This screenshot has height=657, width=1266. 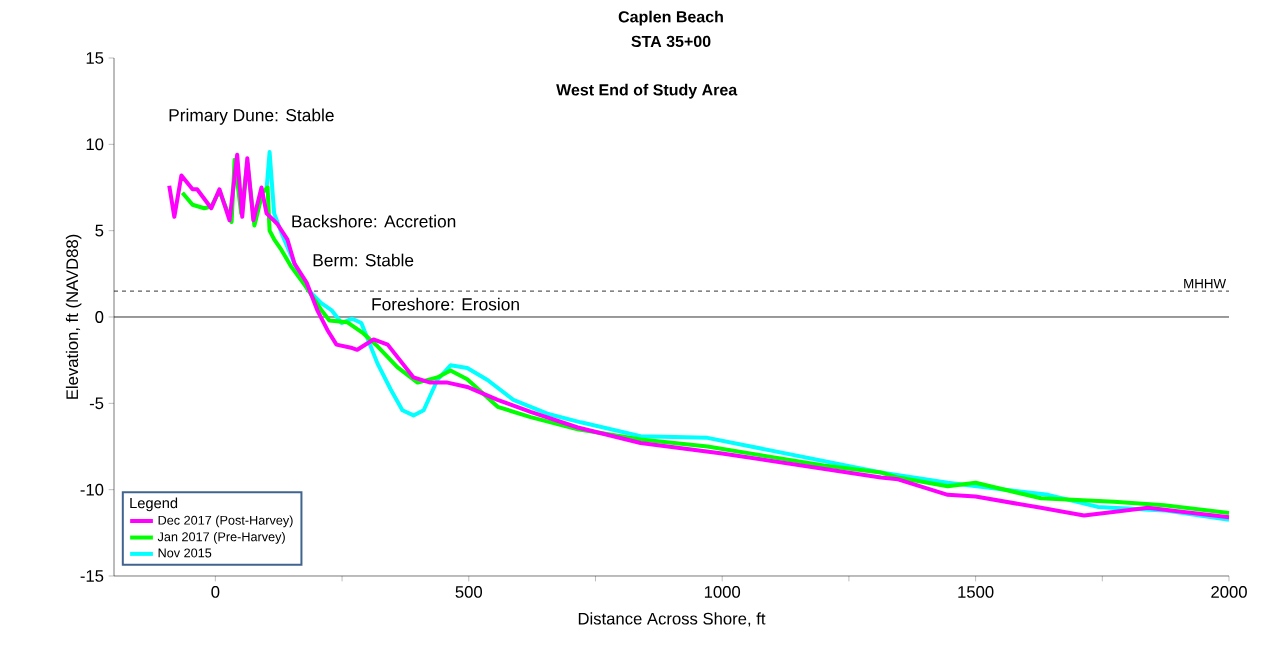 I want to click on x-tick-label: 0, so click(x=215, y=592).